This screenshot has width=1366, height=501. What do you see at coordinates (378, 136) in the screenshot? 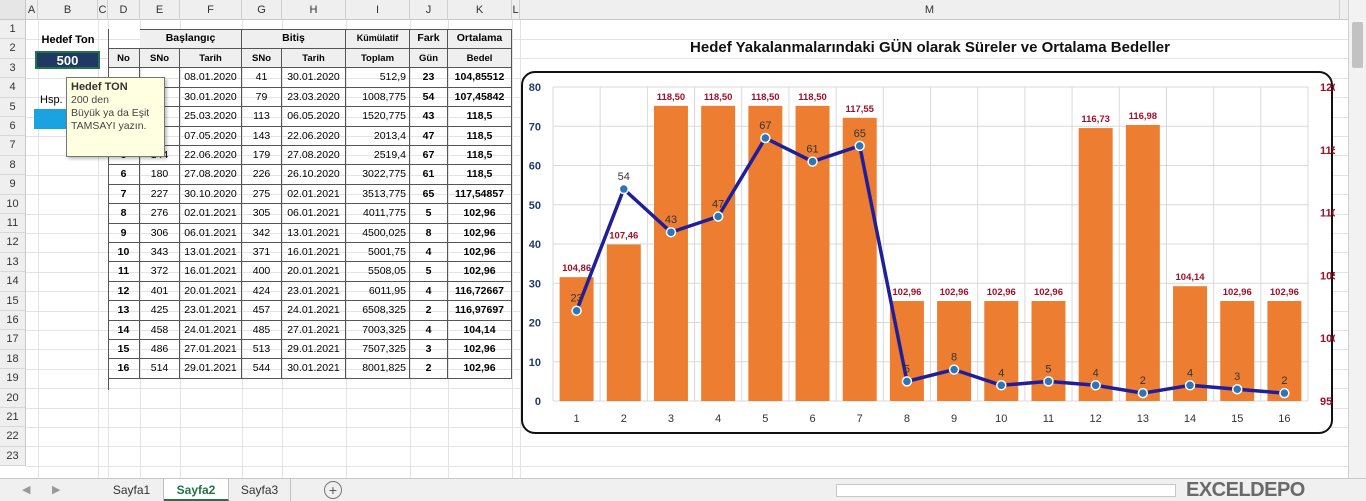
I see `table-cell: 2013,4` at bounding box center [378, 136].